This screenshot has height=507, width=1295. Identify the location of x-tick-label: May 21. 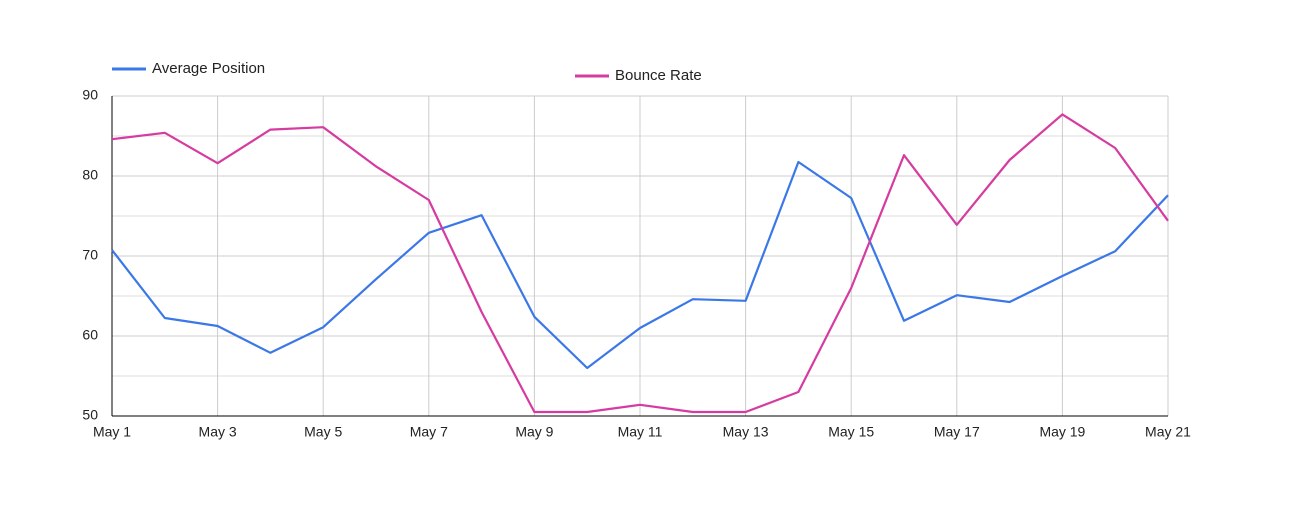
(1168, 432).